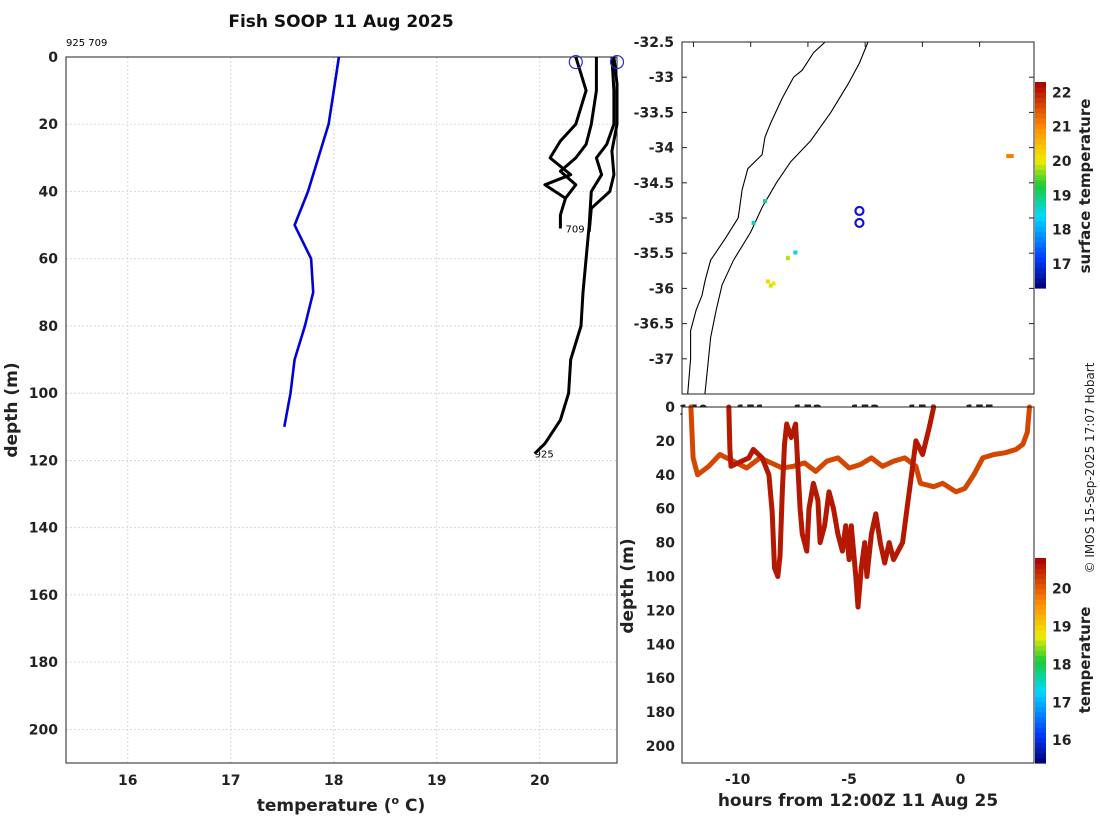 Image resolution: width=1100 pixels, height=820 pixels. Describe the element at coordinates (49, 192) in the screenshot. I see `profile-ytick-label: 40` at that location.